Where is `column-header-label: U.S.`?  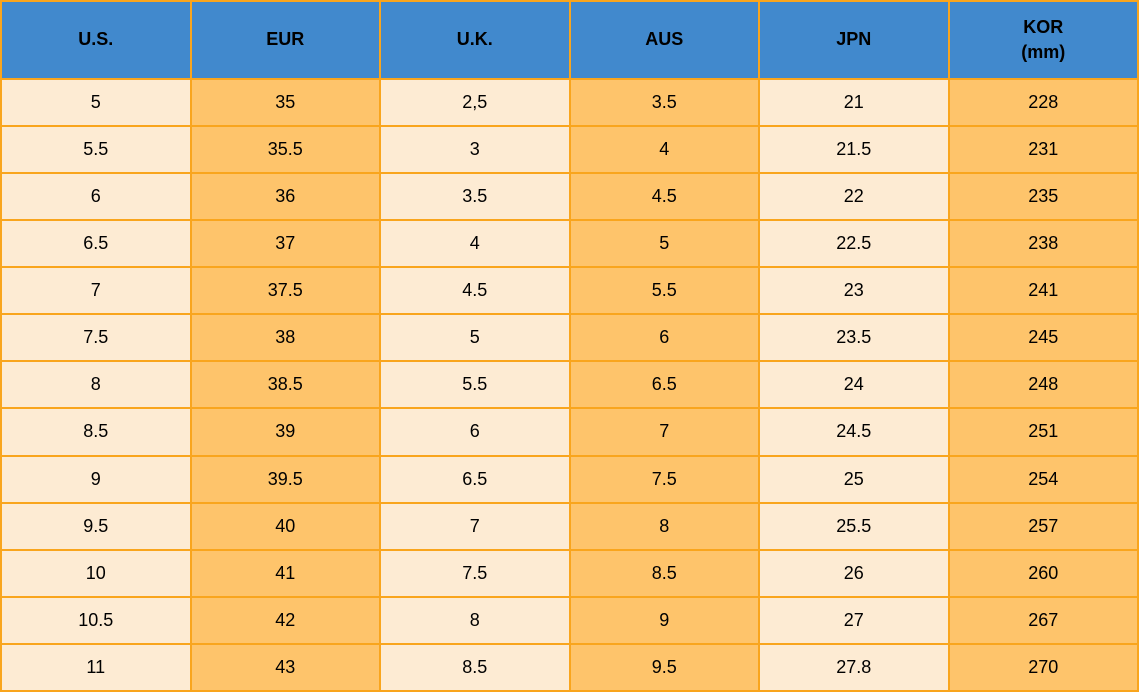
column-header-label: U.S. is located at coordinates (96, 39).